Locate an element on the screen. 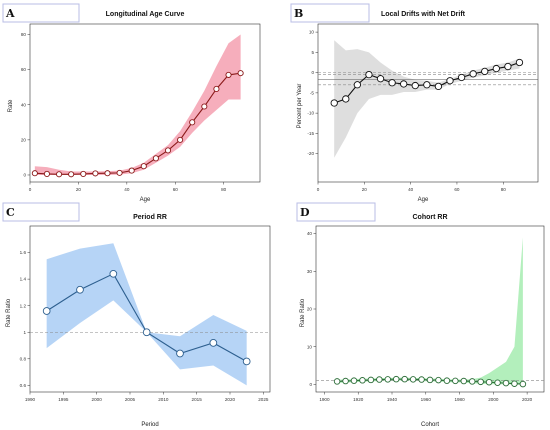 Image resolution: width=550 pixels, height=430 pixels. panel-a-ylabel: Rate is located at coordinates (11, 105).